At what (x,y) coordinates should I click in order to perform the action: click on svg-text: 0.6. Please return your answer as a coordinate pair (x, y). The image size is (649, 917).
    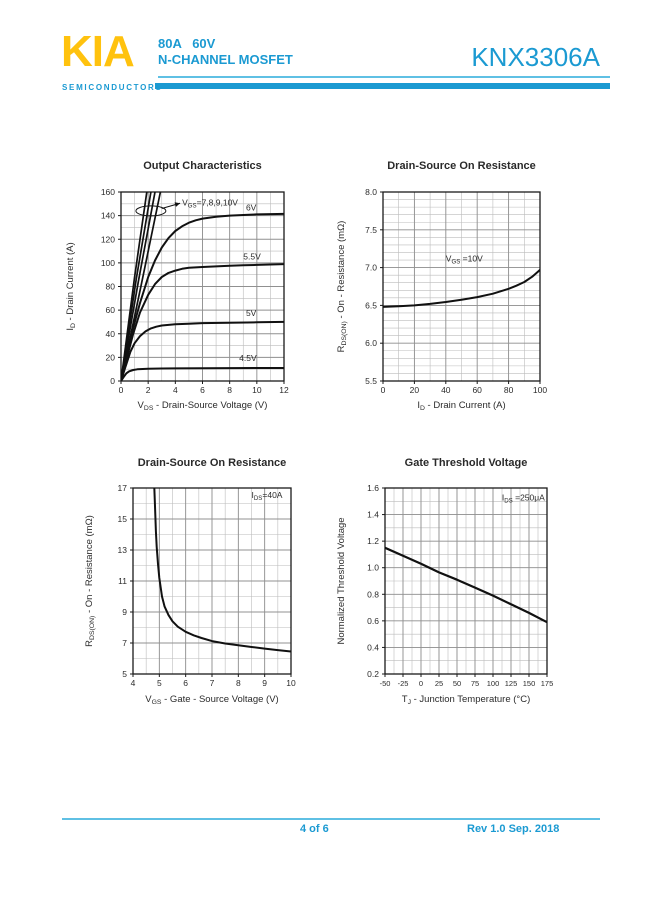
    Looking at the image, I should click on (373, 621).